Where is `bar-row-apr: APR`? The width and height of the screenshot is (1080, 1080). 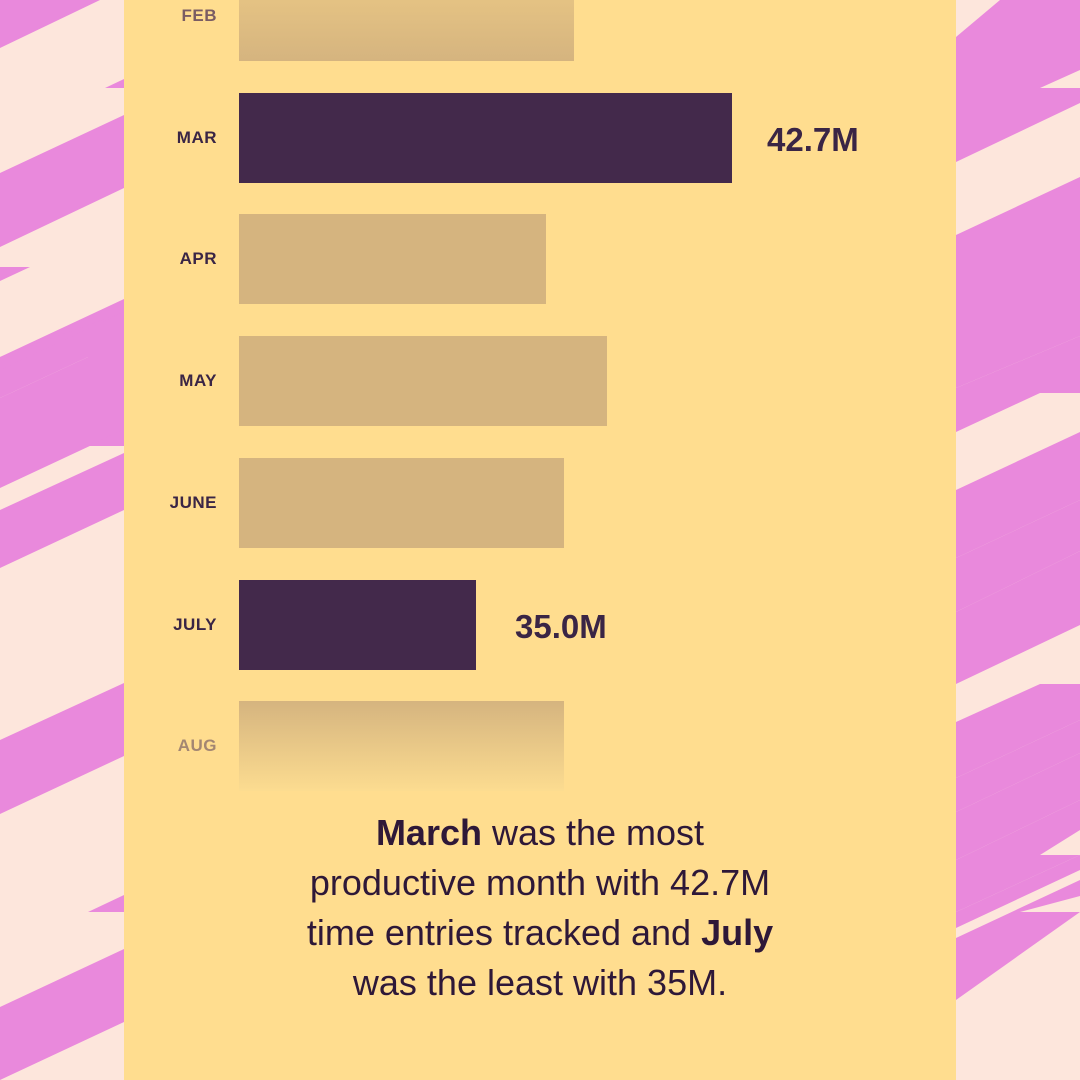 bar-row-apr: APR is located at coordinates (540, 259).